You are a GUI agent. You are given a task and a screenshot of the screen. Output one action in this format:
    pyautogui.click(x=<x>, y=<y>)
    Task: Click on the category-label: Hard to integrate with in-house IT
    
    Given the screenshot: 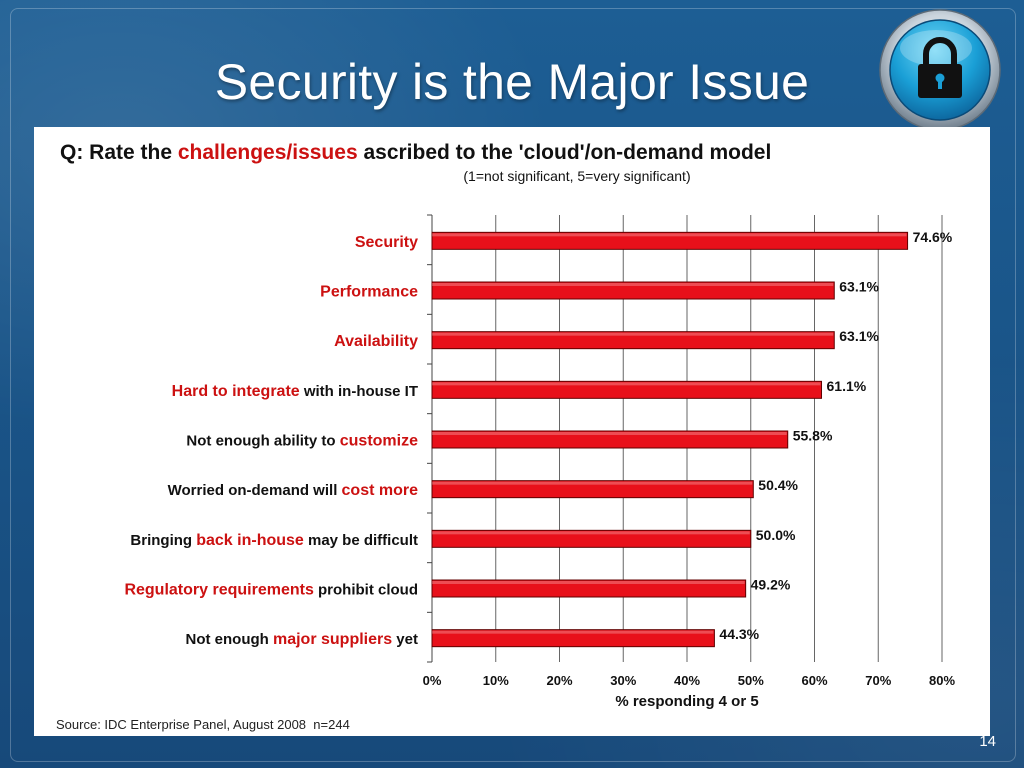 What is the action you would take?
    pyautogui.click(x=295, y=391)
    